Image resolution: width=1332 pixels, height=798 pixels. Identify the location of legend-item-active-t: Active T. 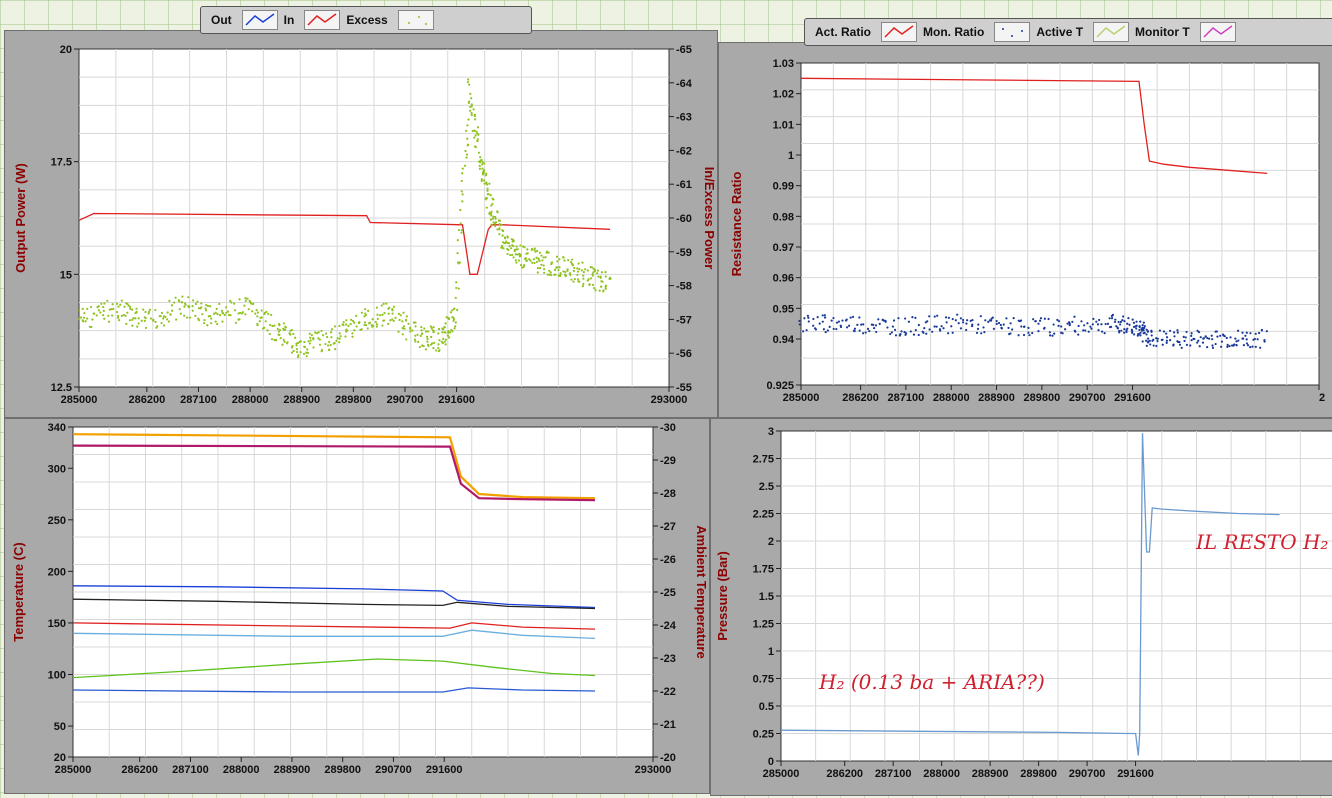
(1060, 32).